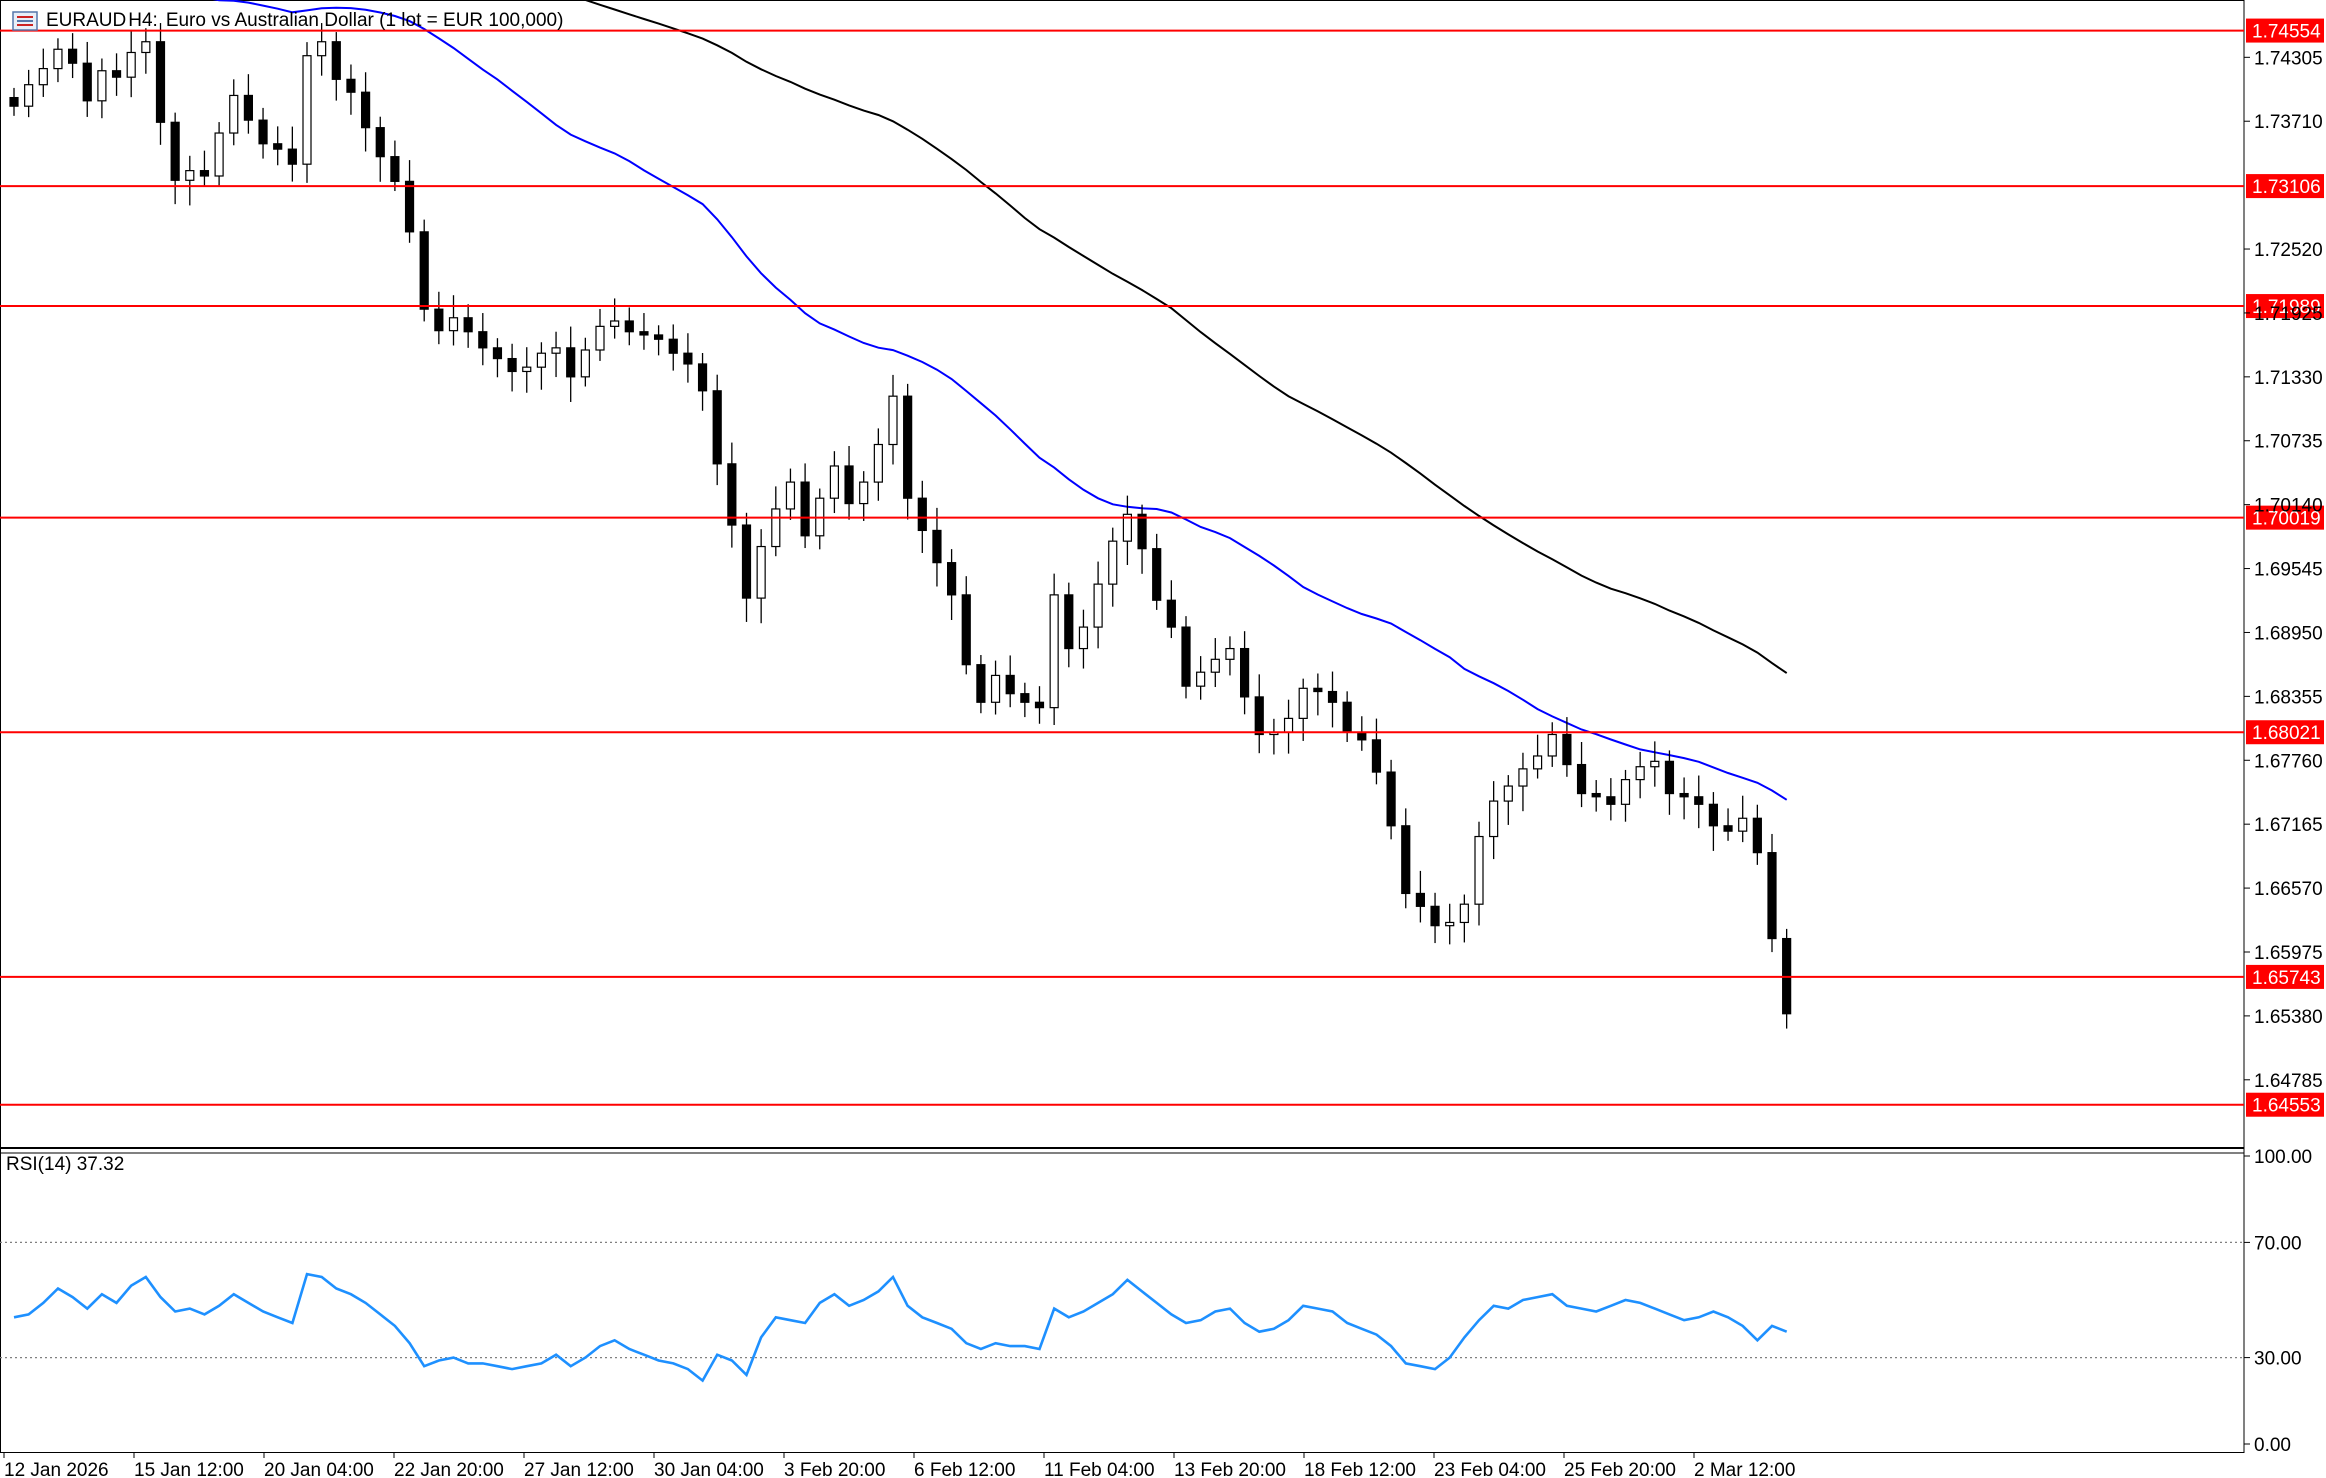 The width and height of the screenshot is (2326, 1478). What do you see at coordinates (2288, 442) in the screenshot?
I see `price-tick-label: 1.70735` at bounding box center [2288, 442].